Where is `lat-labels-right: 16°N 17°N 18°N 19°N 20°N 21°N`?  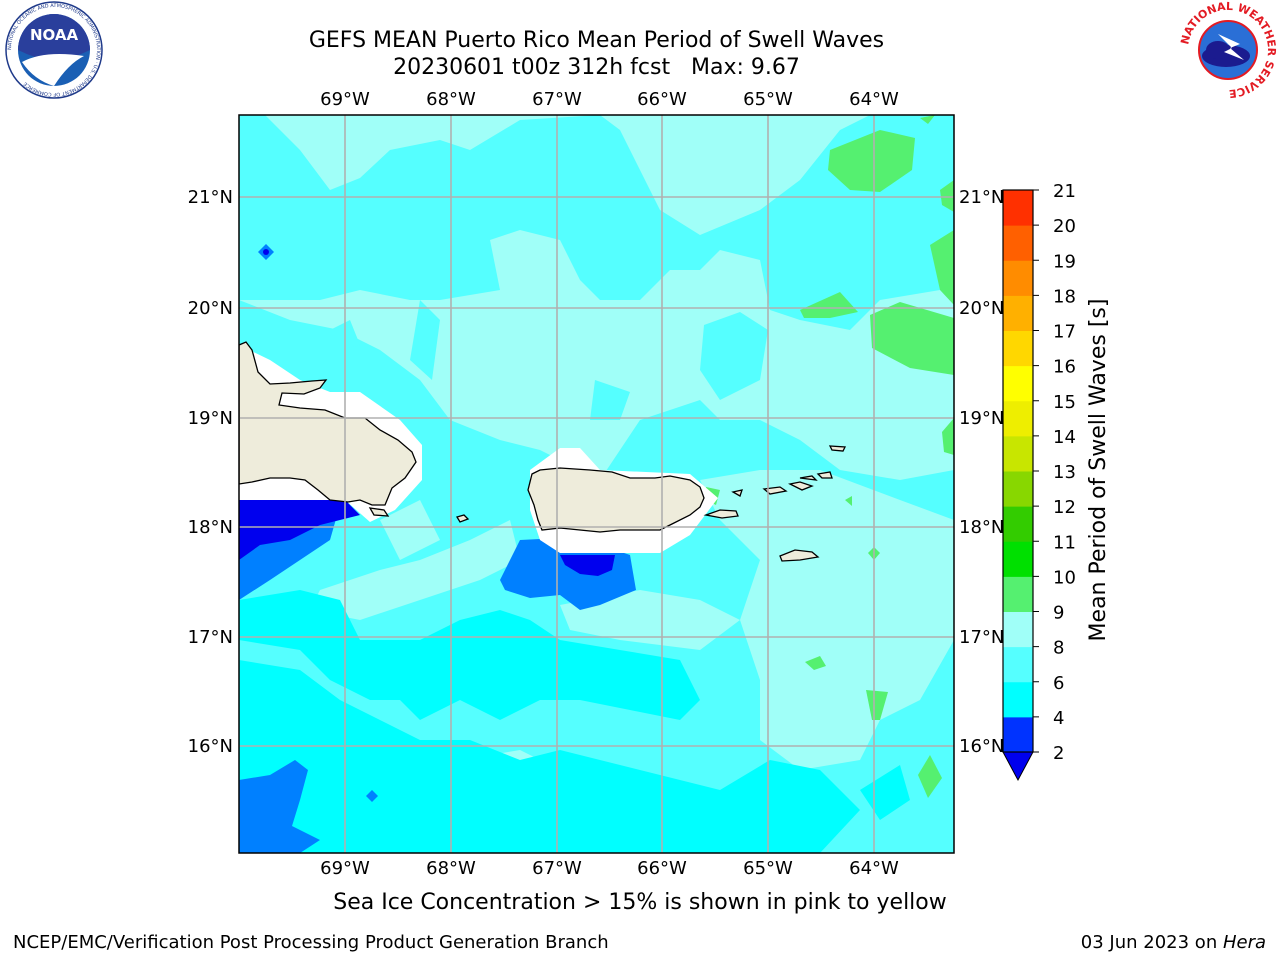 lat-labels-right: 16°N 17°N 18°N 19°N 20°N 21°N is located at coordinates (981, 472).